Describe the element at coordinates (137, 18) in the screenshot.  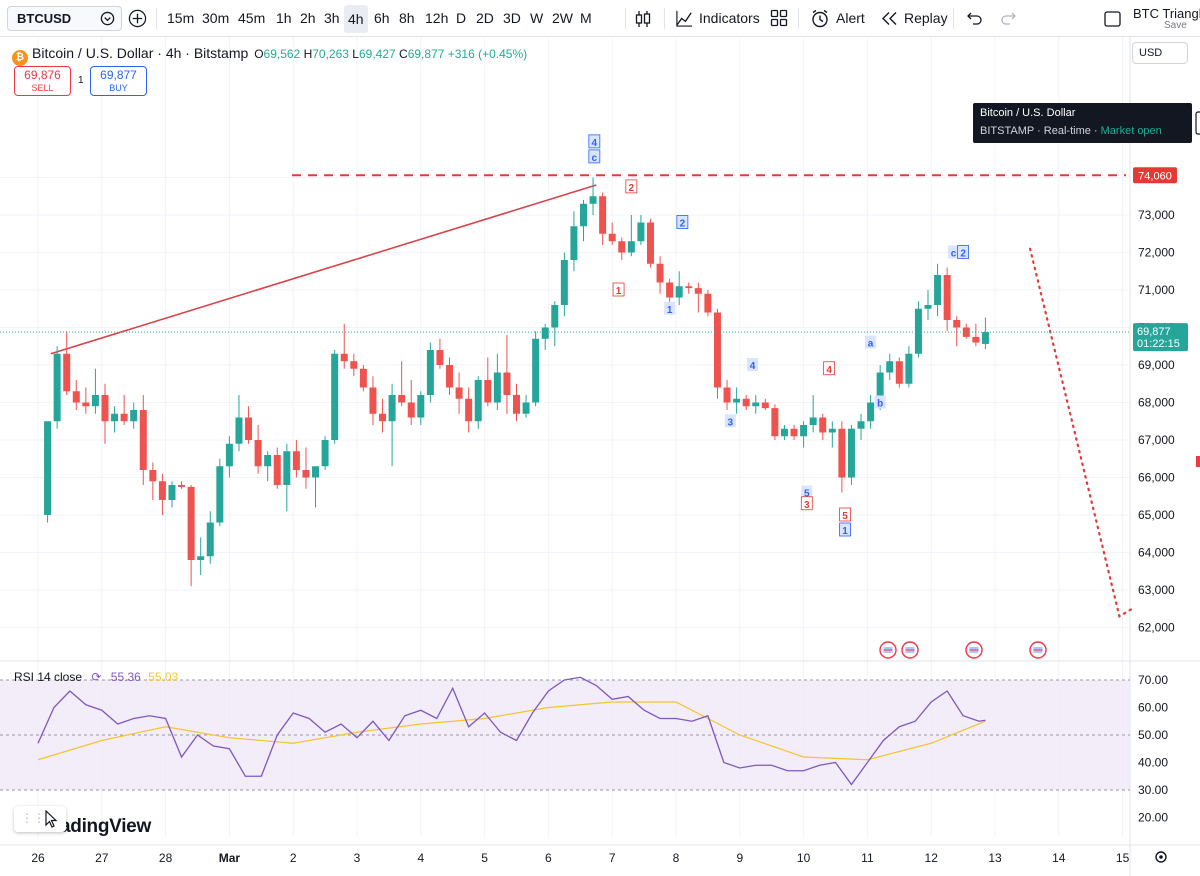
I see `add-symbol-icon` at that location.